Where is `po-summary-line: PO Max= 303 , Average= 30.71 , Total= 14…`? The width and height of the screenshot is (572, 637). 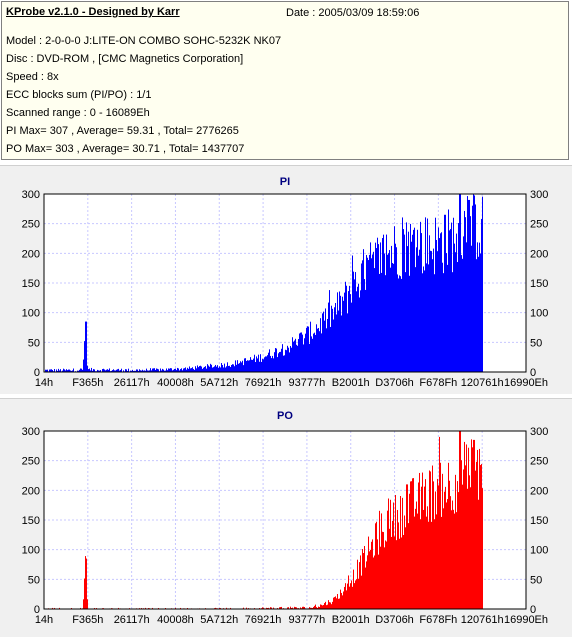
po-summary-line: PO Max= 303 , Average= 30.71 , Total= 14… is located at coordinates (125, 149).